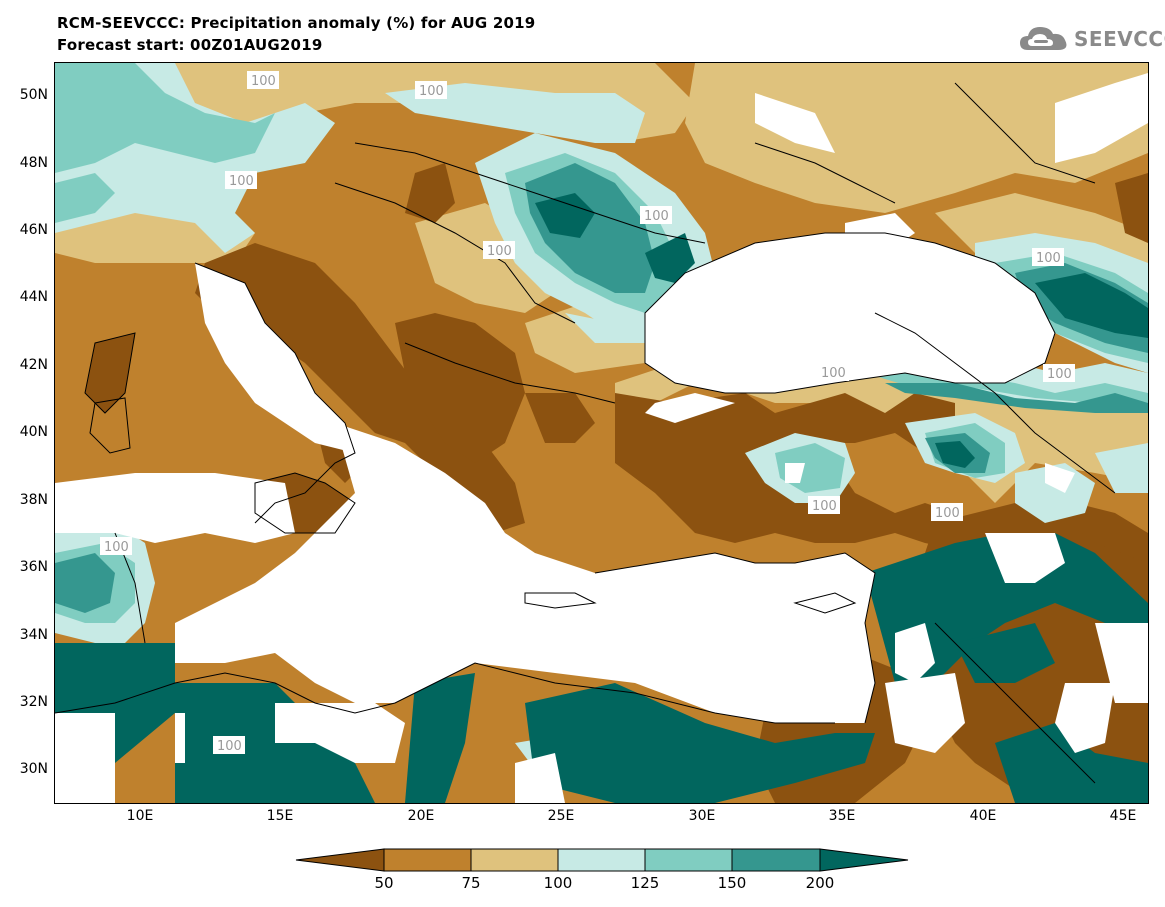 This screenshot has height=907, width=1165. Describe the element at coordinates (1043, 38) in the screenshot. I see `cloud-icon` at that location.